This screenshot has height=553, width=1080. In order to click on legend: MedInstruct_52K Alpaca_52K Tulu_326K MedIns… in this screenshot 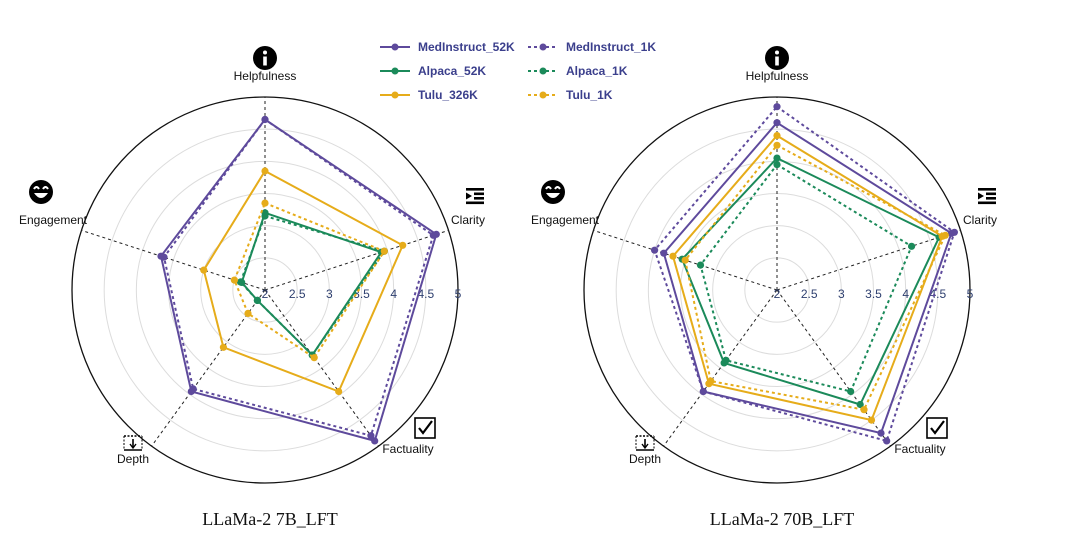, I will do `click(518, 71)`.